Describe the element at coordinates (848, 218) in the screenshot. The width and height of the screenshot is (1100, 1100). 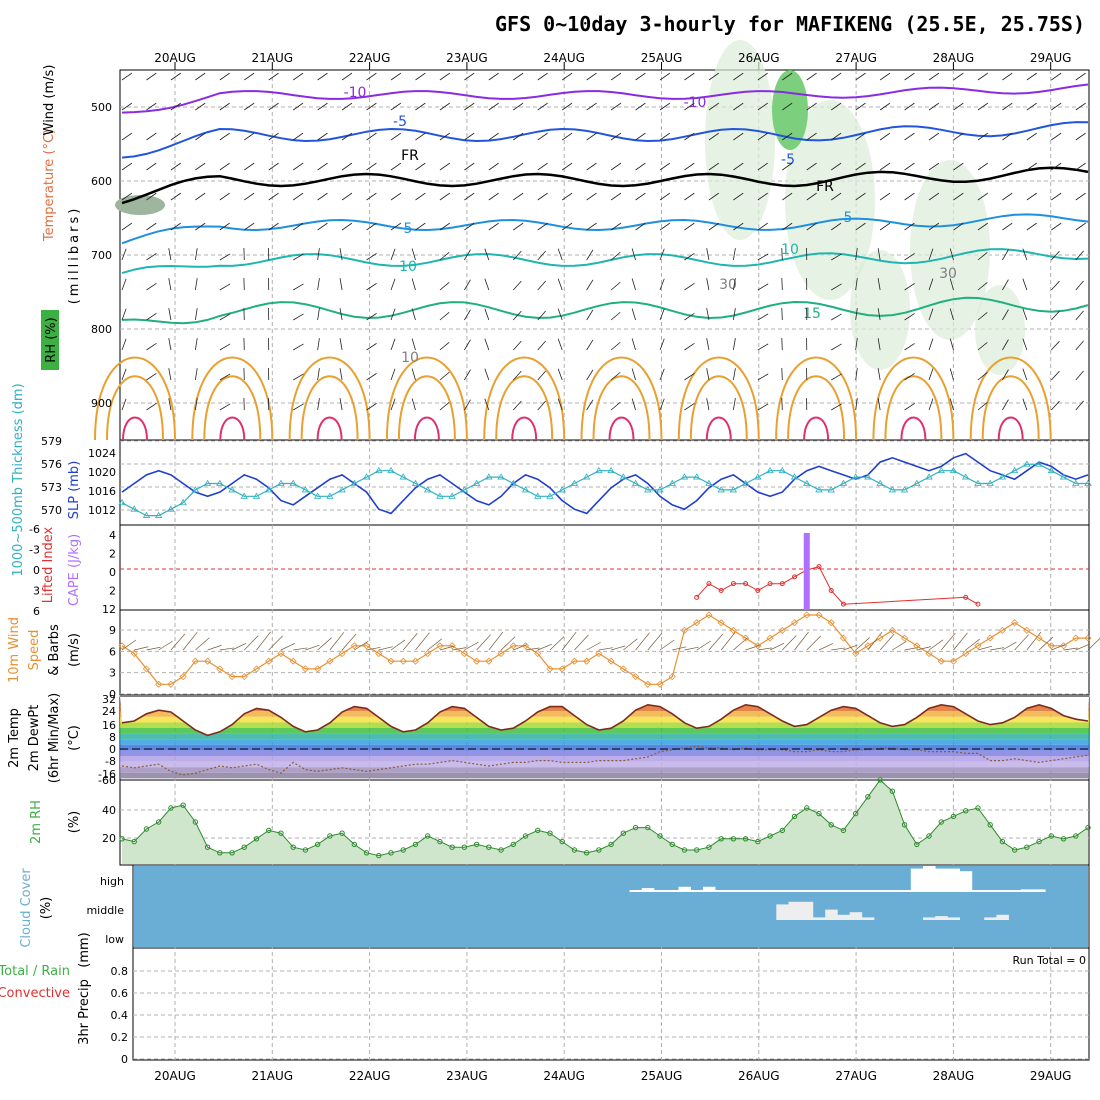
I see `contour-label: 5` at that location.